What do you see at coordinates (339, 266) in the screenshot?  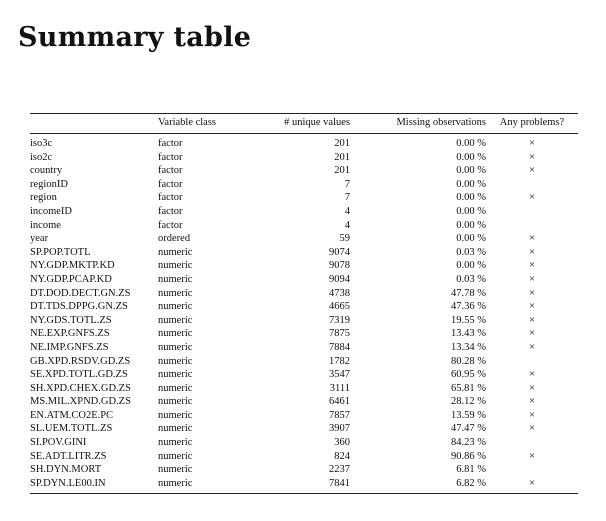 I see `cell-unique-values: 9078` at bounding box center [339, 266].